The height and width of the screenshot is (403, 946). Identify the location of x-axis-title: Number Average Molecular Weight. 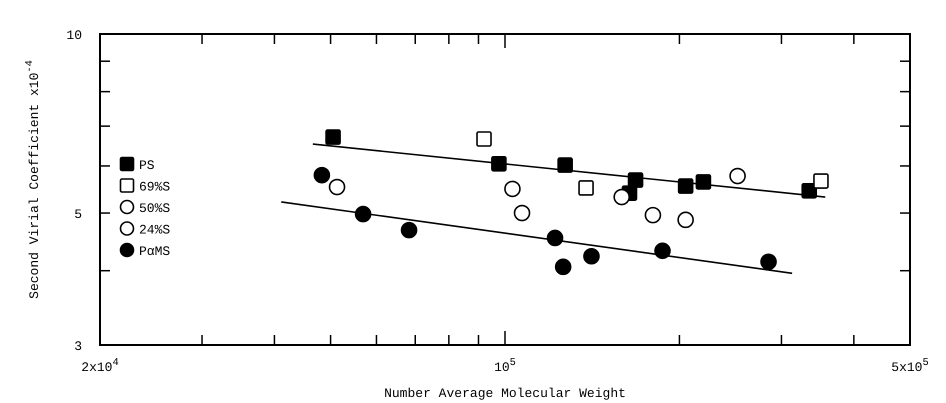
(505, 393).